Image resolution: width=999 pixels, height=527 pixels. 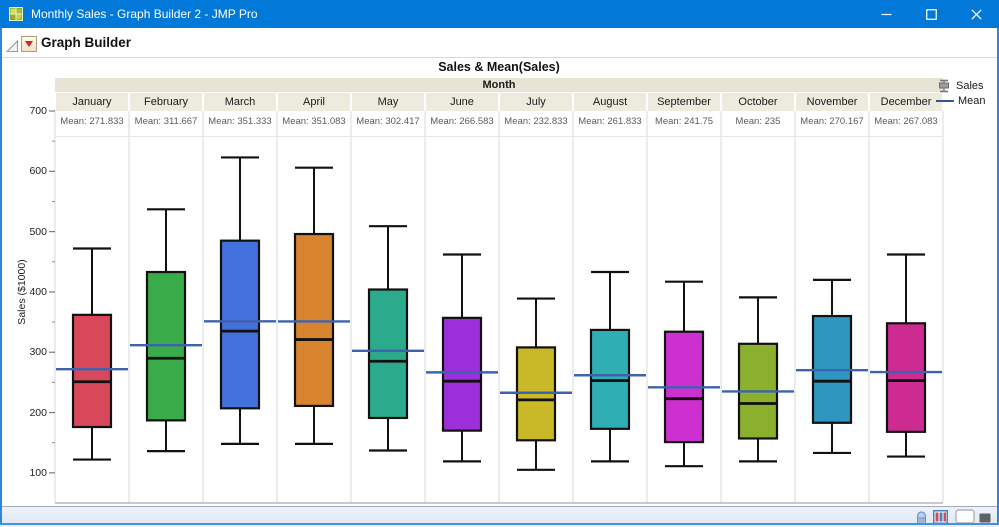 I want to click on window-border-bottom, so click(x=499, y=524).